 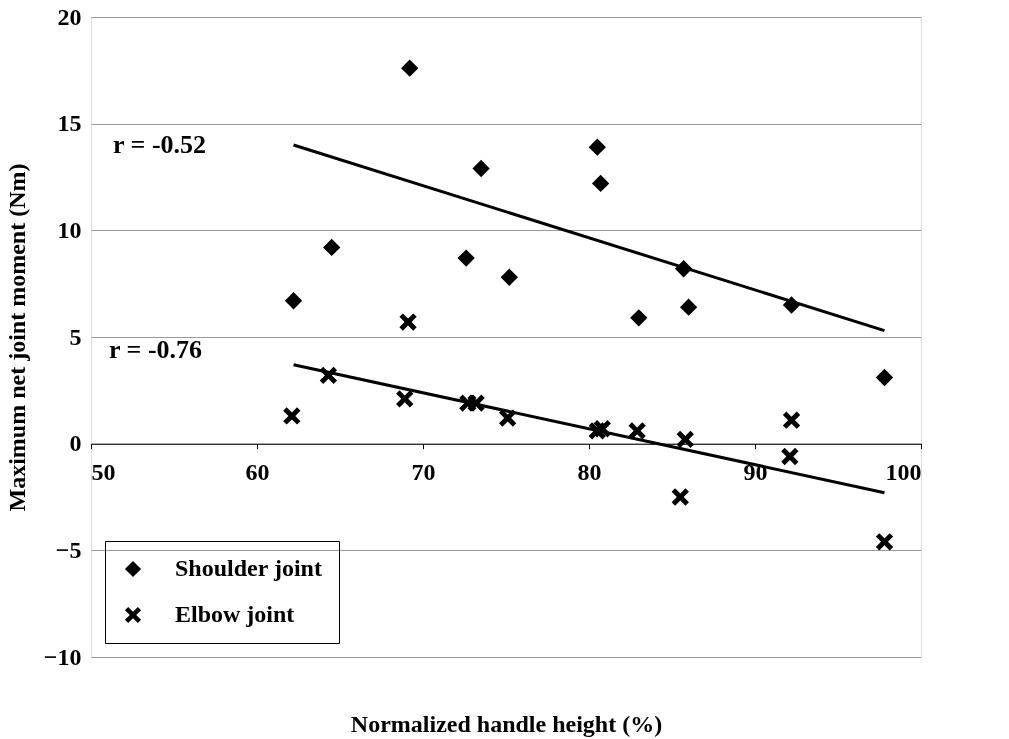 What do you see at coordinates (156, 349) in the screenshot?
I see `annotation: r = -0.76` at bounding box center [156, 349].